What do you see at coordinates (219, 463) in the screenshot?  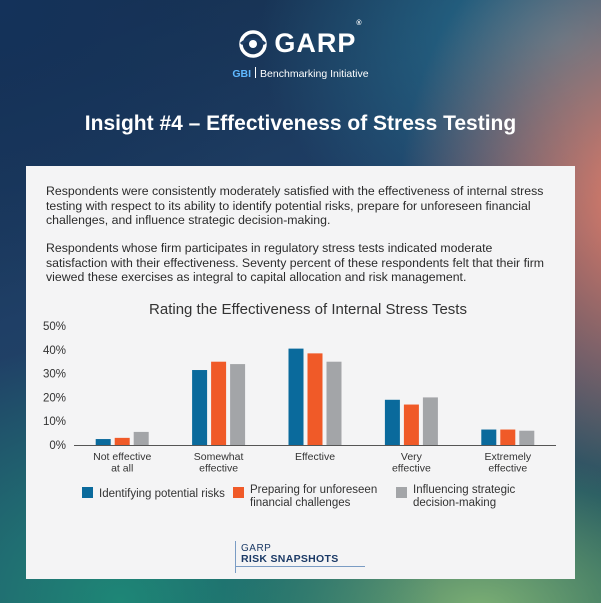 I see `x-tick-label: Somewhat effective` at bounding box center [219, 463].